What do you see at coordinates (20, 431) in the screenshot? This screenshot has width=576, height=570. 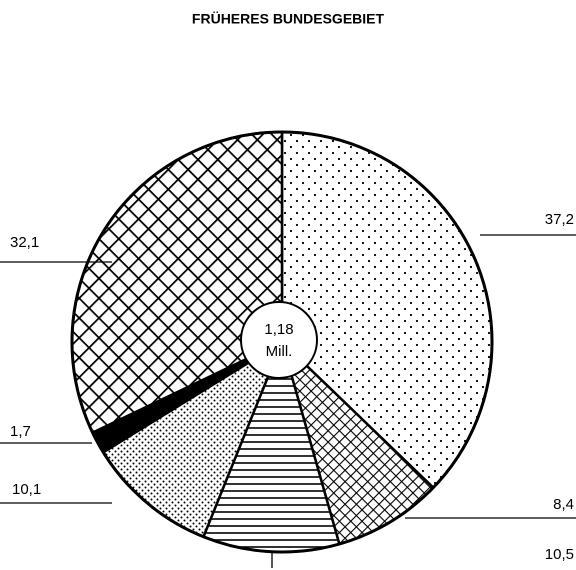 I see `value-label: 1,7` at bounding box center [20, 431].